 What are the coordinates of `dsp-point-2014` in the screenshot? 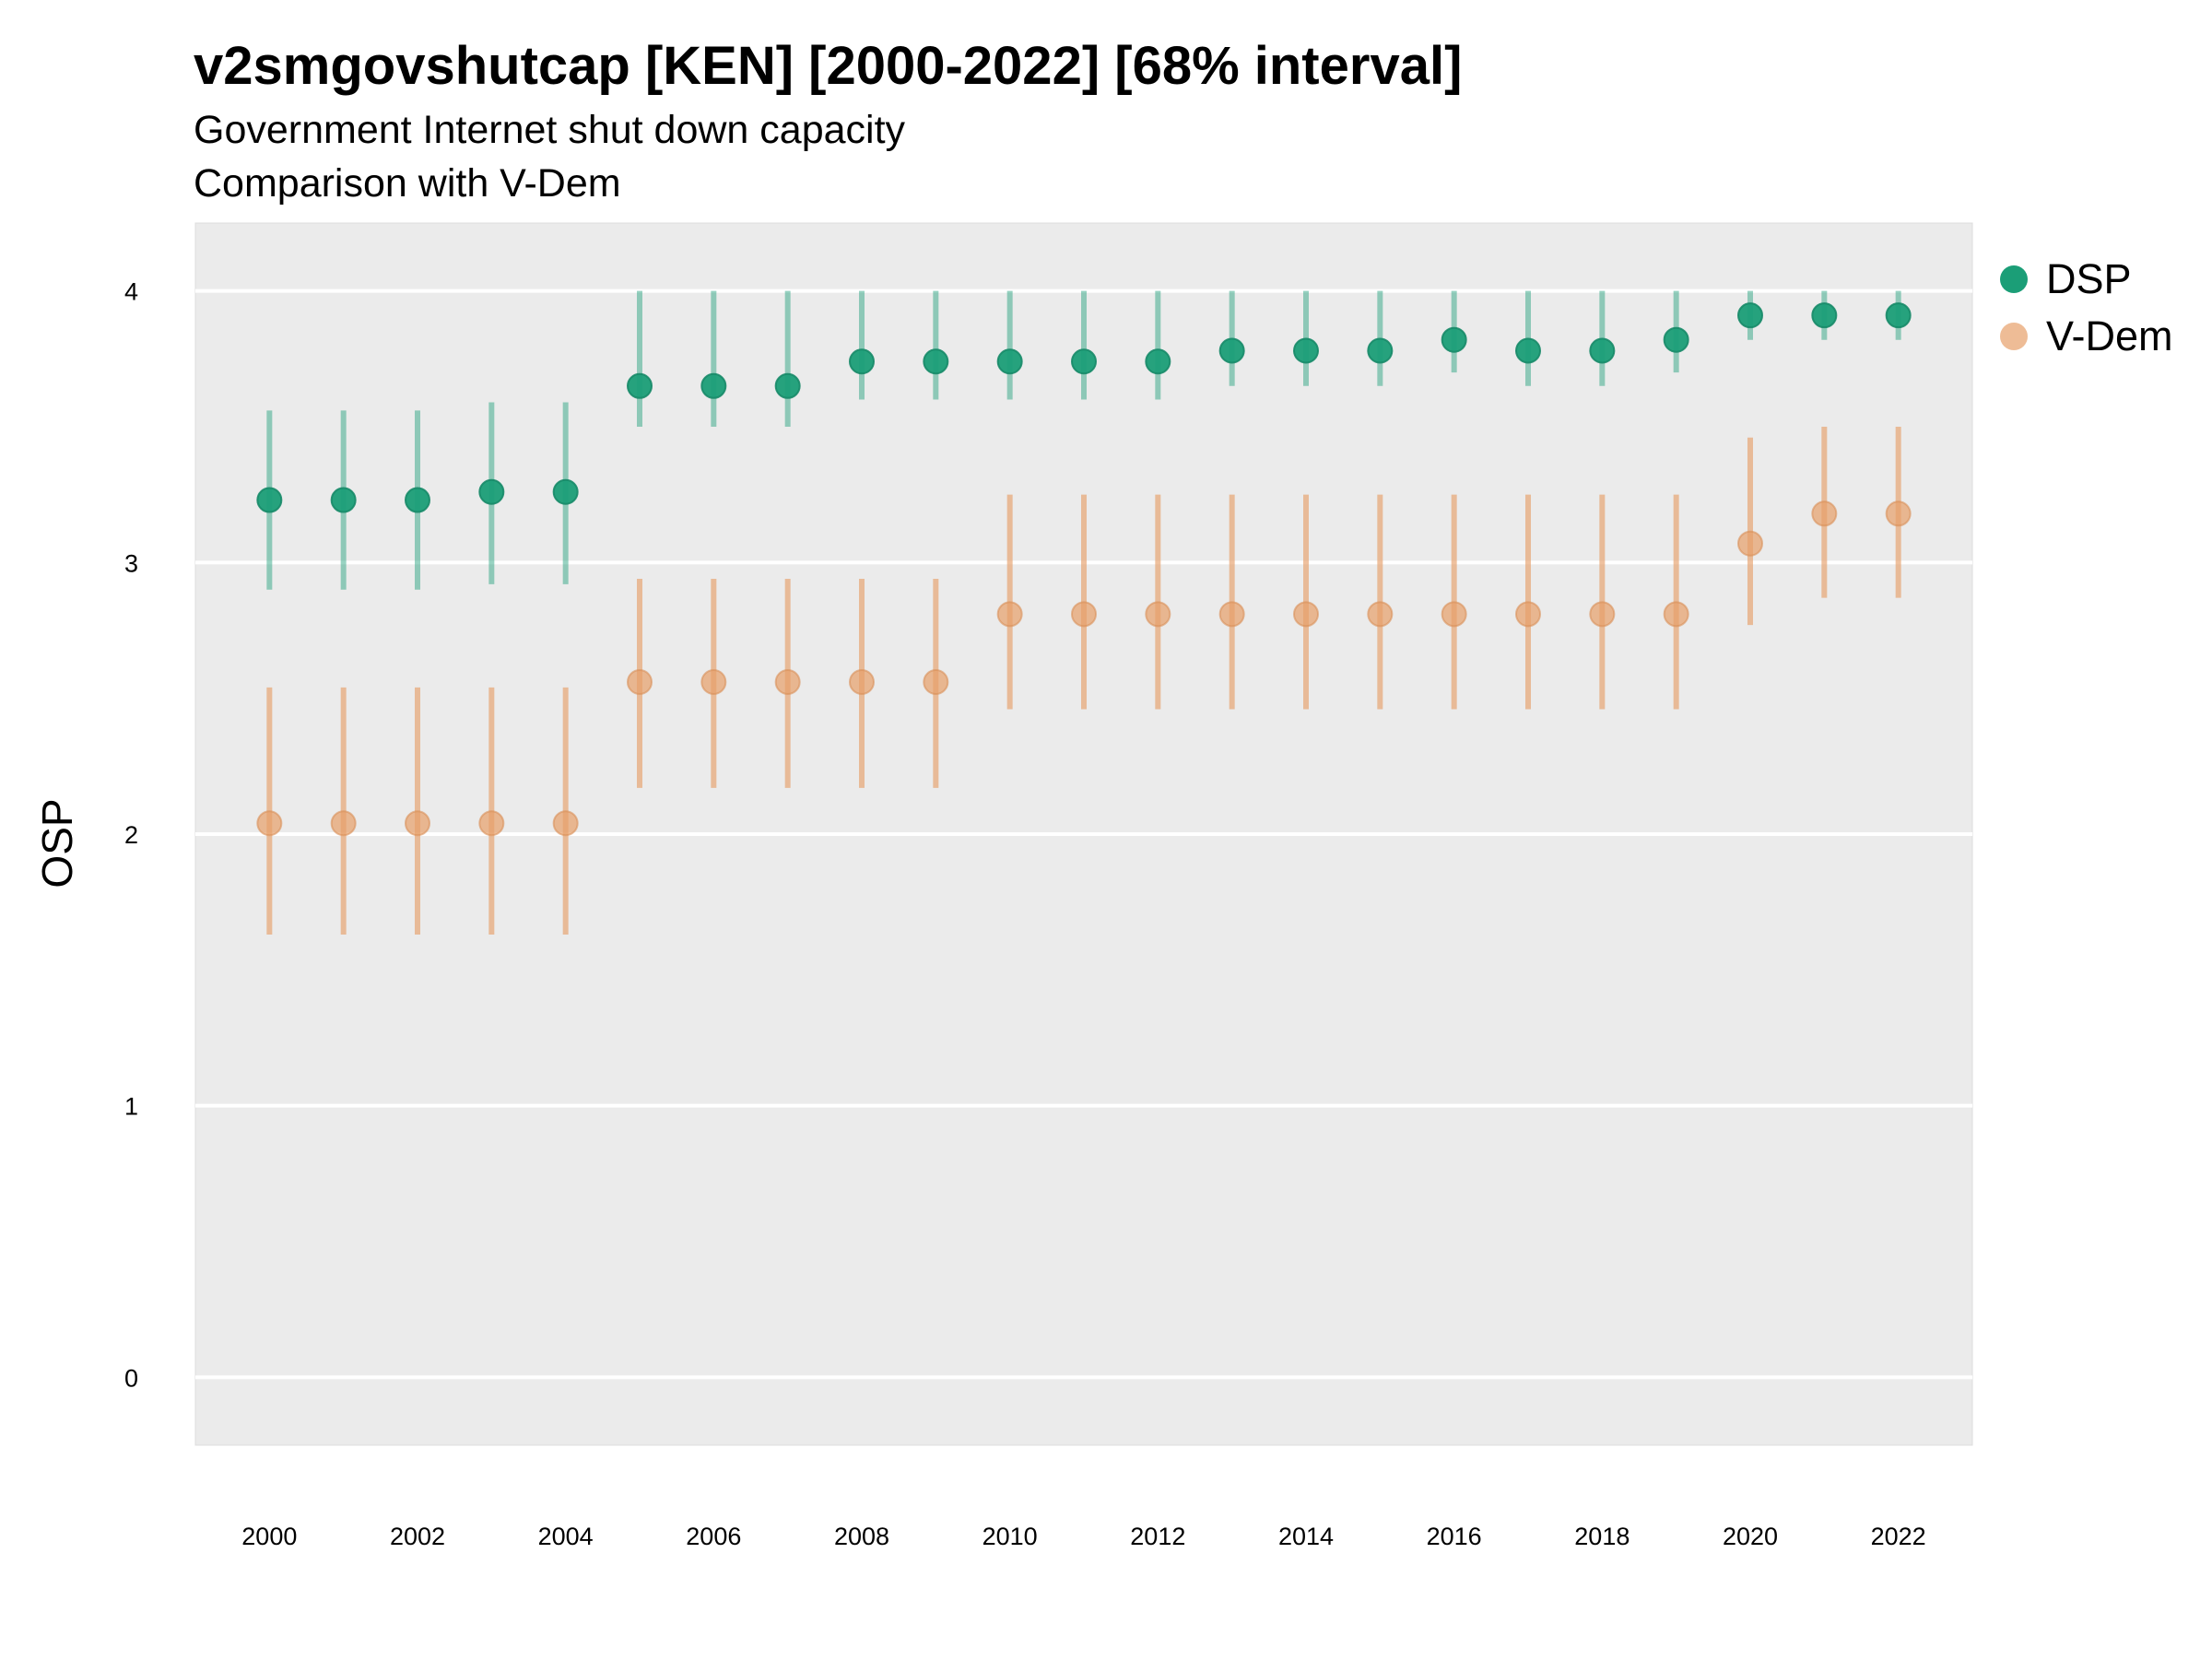 It's located at (1306, 350).